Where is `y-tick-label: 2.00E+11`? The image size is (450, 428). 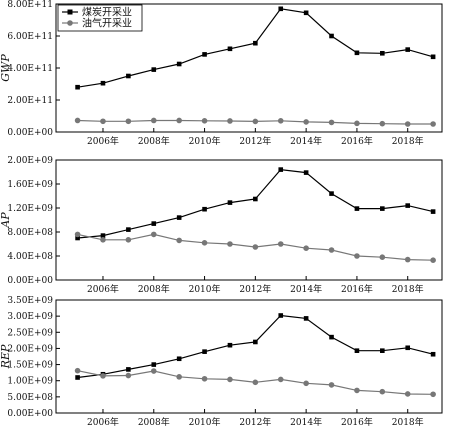
y-tick-label: 2.00E+11 is located at coordinates (30, 101).